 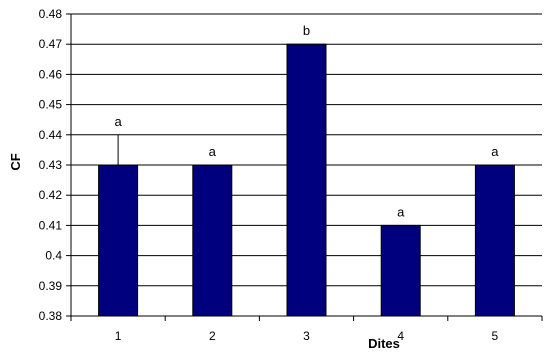 What do you see at coordinates (384, 343) in the screenshot?
I see `x-axis-title: Dites` at bounding box center [384, 343].